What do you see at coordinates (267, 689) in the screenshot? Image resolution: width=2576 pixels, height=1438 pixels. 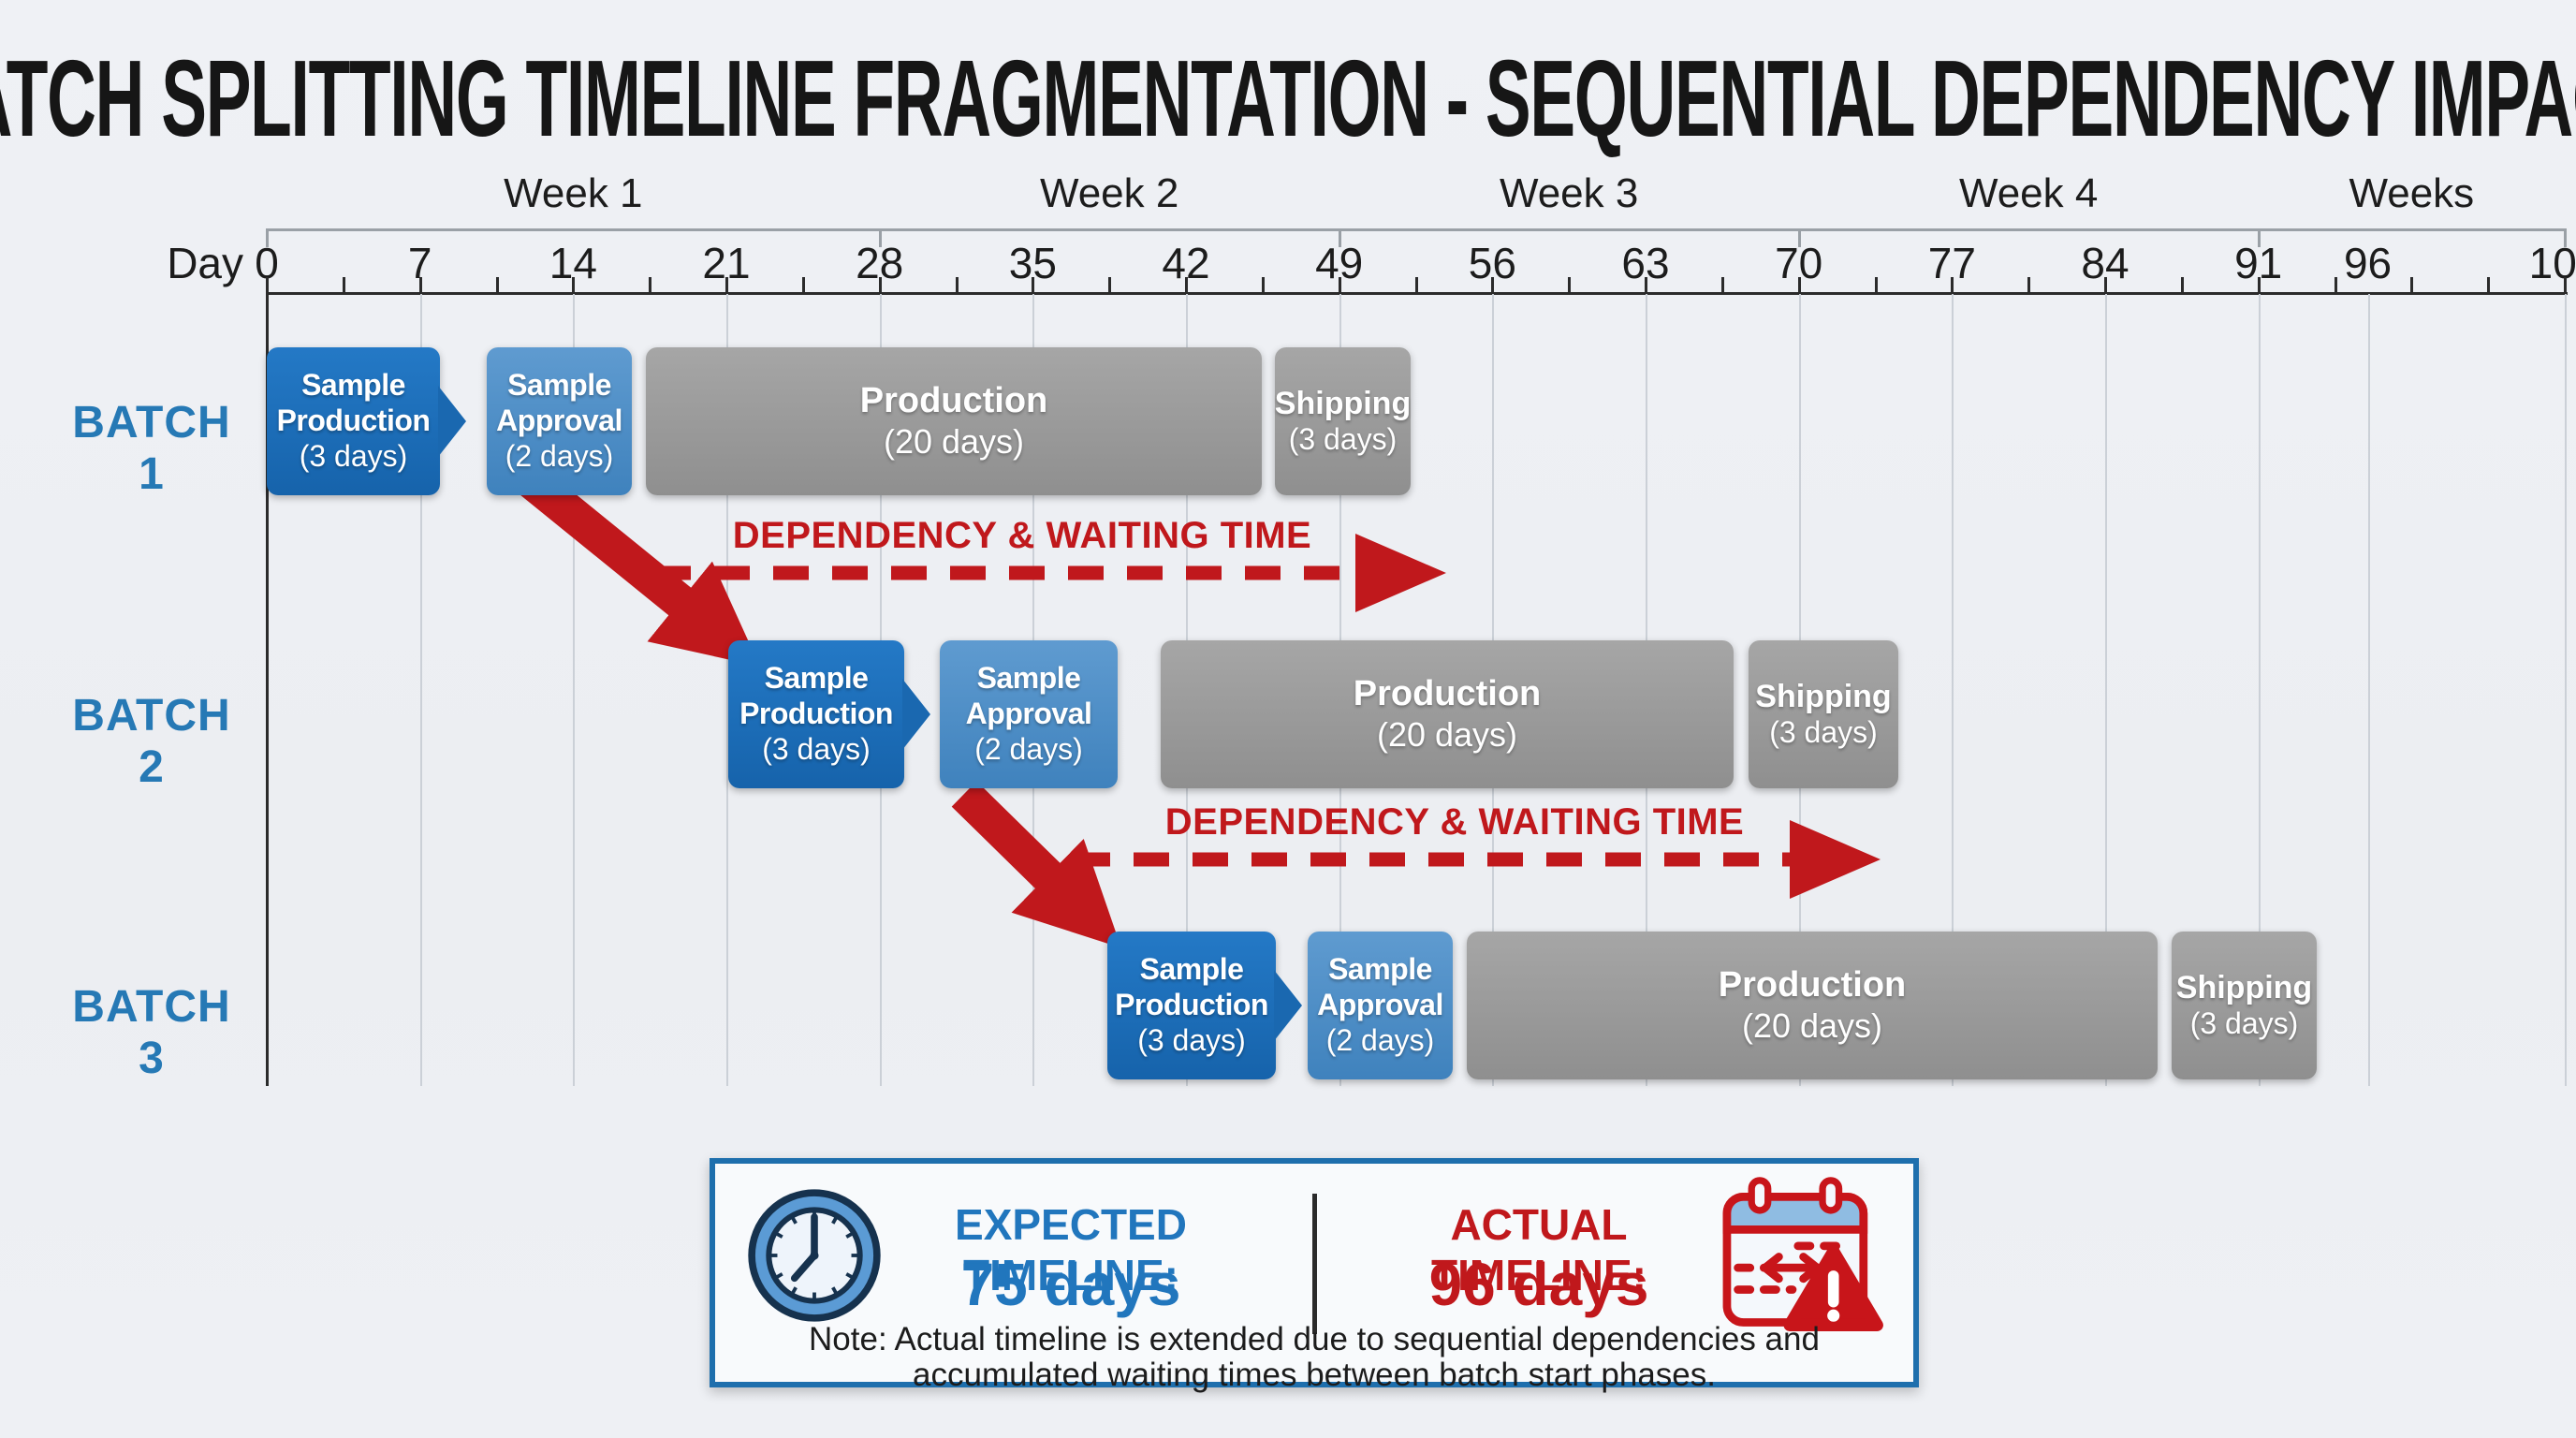 I see `chart-left-axis-line` at bounding box center [267, 689].